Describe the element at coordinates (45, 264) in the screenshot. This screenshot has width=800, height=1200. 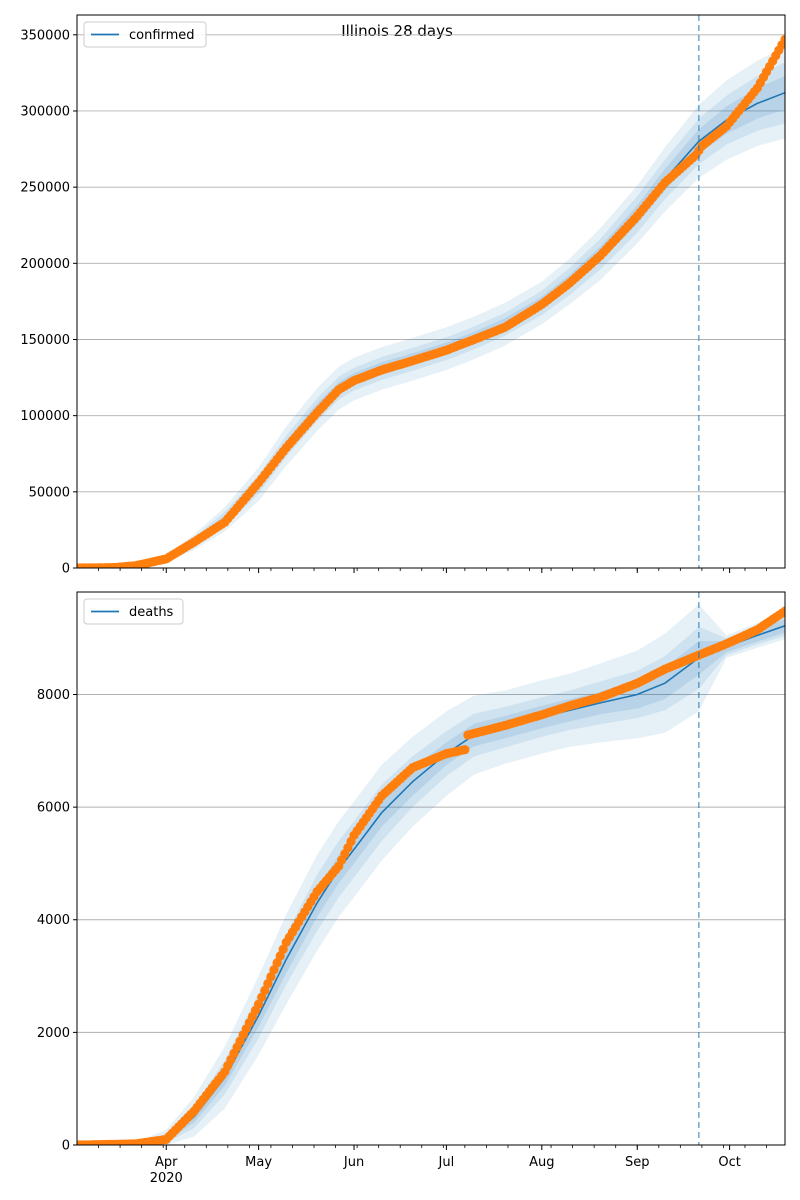
I see `y-tick-label: 200000` at that location.